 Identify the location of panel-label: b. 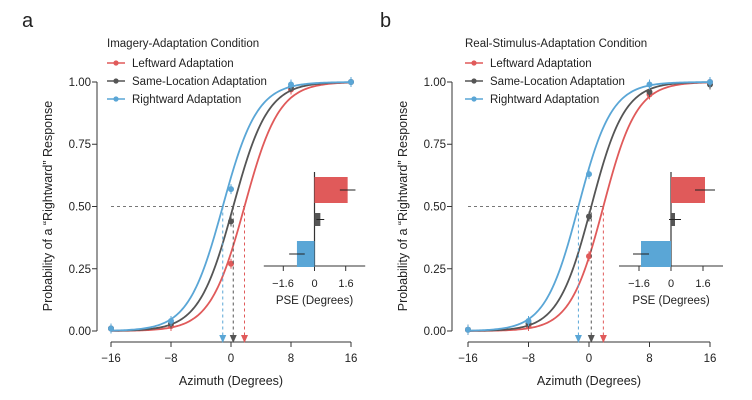
(385, 21).